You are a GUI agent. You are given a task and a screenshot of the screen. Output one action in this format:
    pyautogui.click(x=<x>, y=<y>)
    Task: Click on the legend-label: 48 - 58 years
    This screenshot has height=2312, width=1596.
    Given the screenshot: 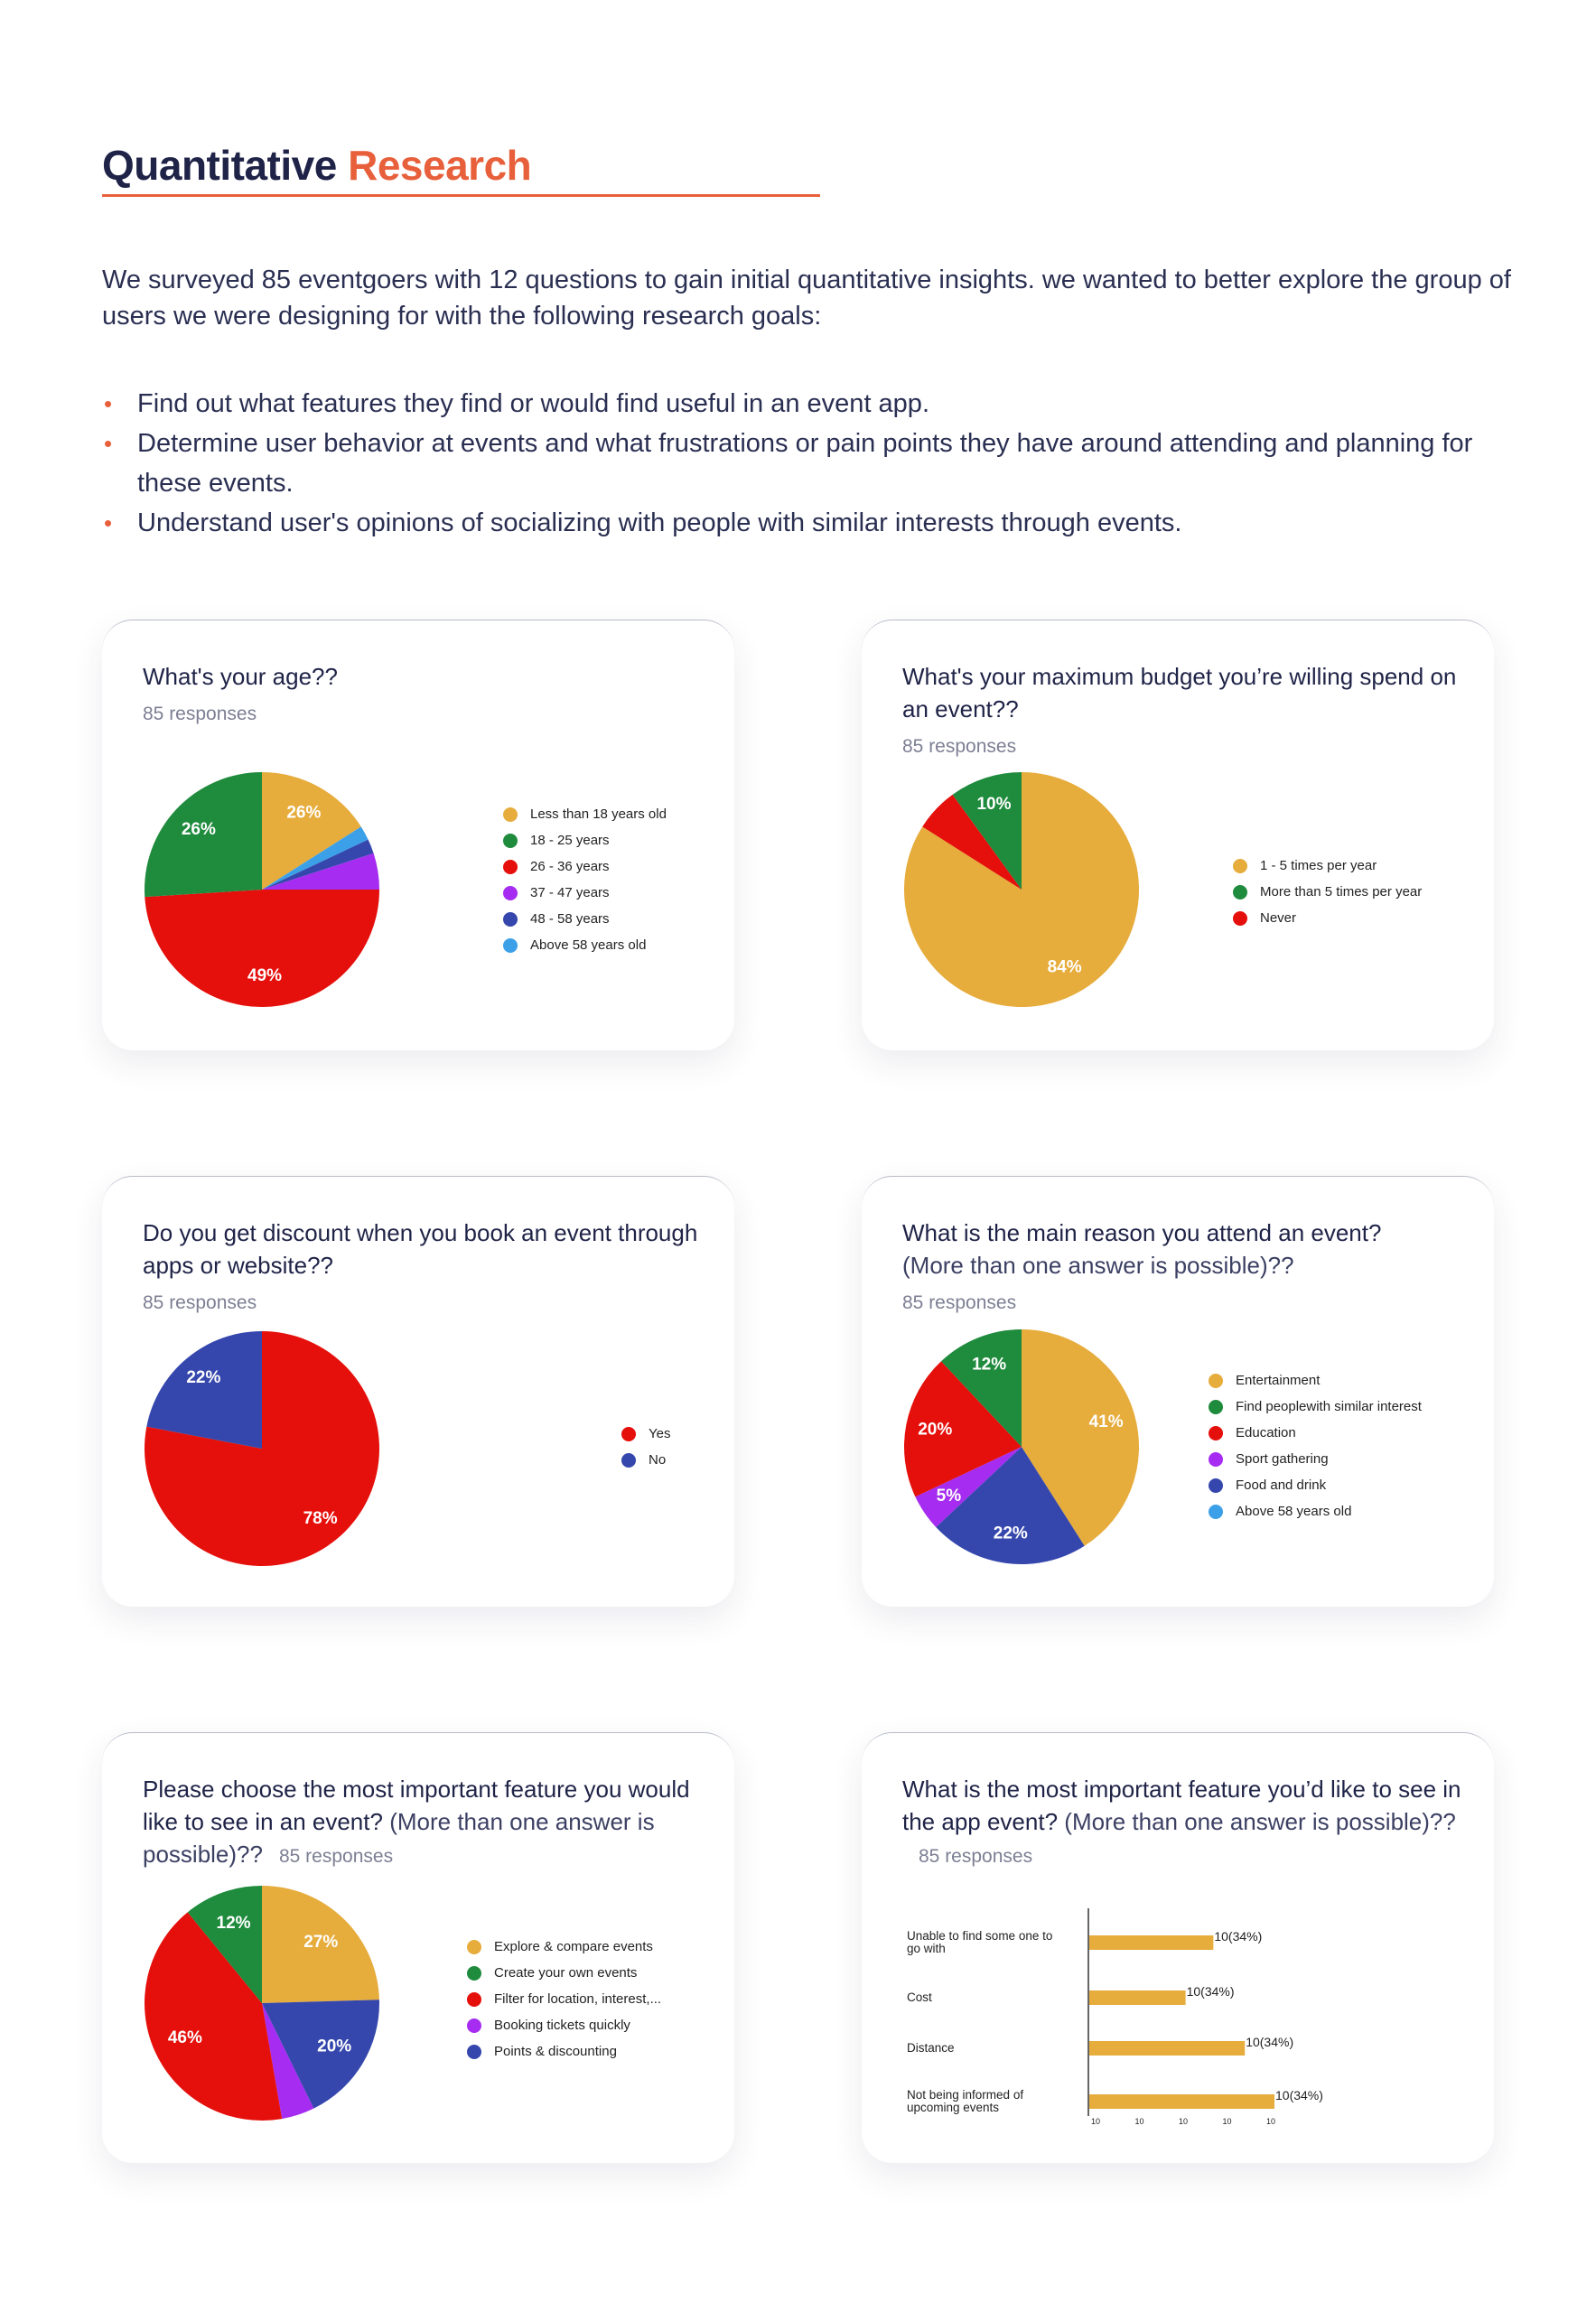 What is the action you would take?
    pyautogui.click(x=570, y=919)
    